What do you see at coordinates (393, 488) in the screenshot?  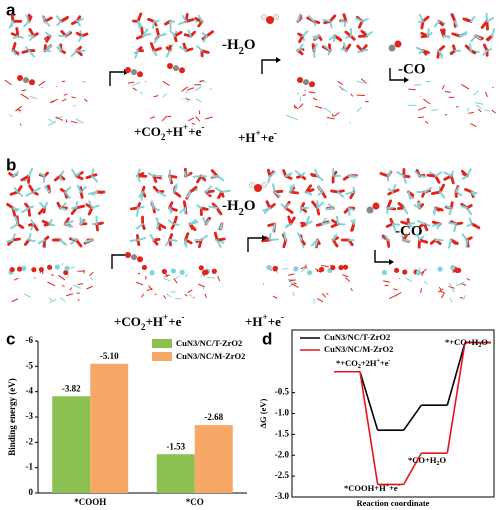 I see `text-piece: +e` at bounding box center [393, 488].